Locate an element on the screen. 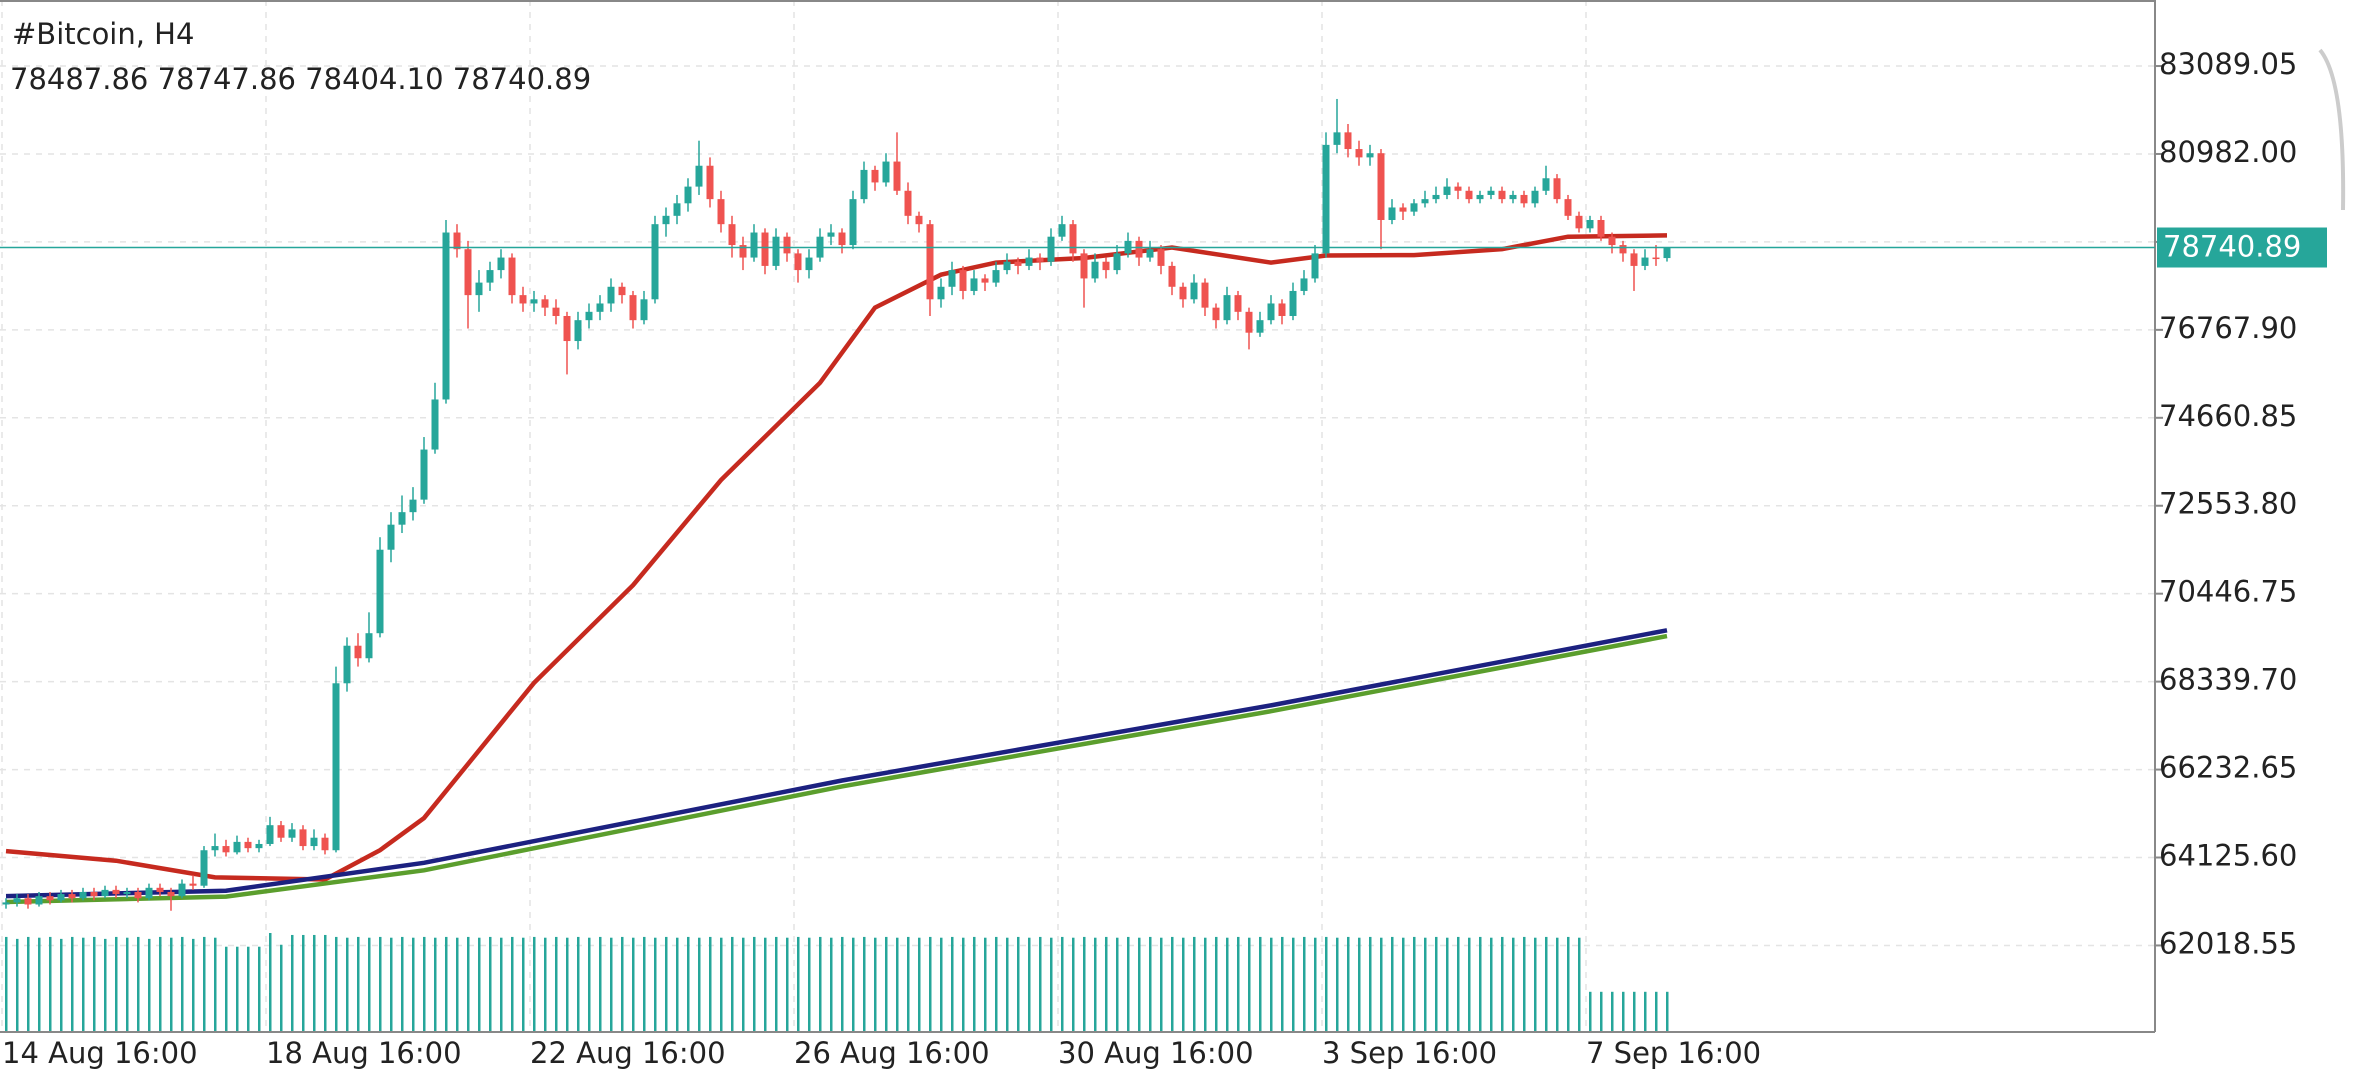 This screenshot has height=1080, width=2354. price-label-bg is located at coordinates (2242, 247).